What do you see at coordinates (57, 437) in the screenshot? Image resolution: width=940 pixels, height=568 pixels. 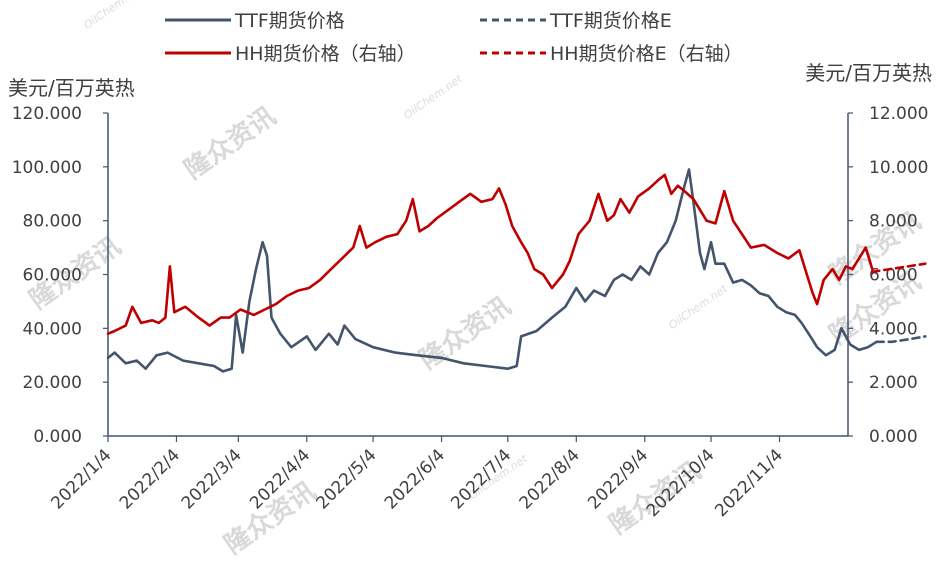 I see `left-tick-label: 0.000` at bounding box center [57, 437].